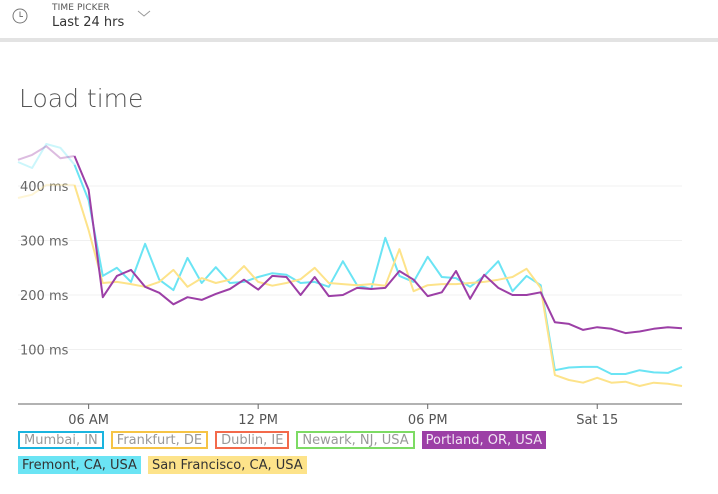 This screenshot has height=494, width=718. I want to click on legend-item-san-francisco-ca-usa: San Francisco, CA, USA, so click(227, 465).